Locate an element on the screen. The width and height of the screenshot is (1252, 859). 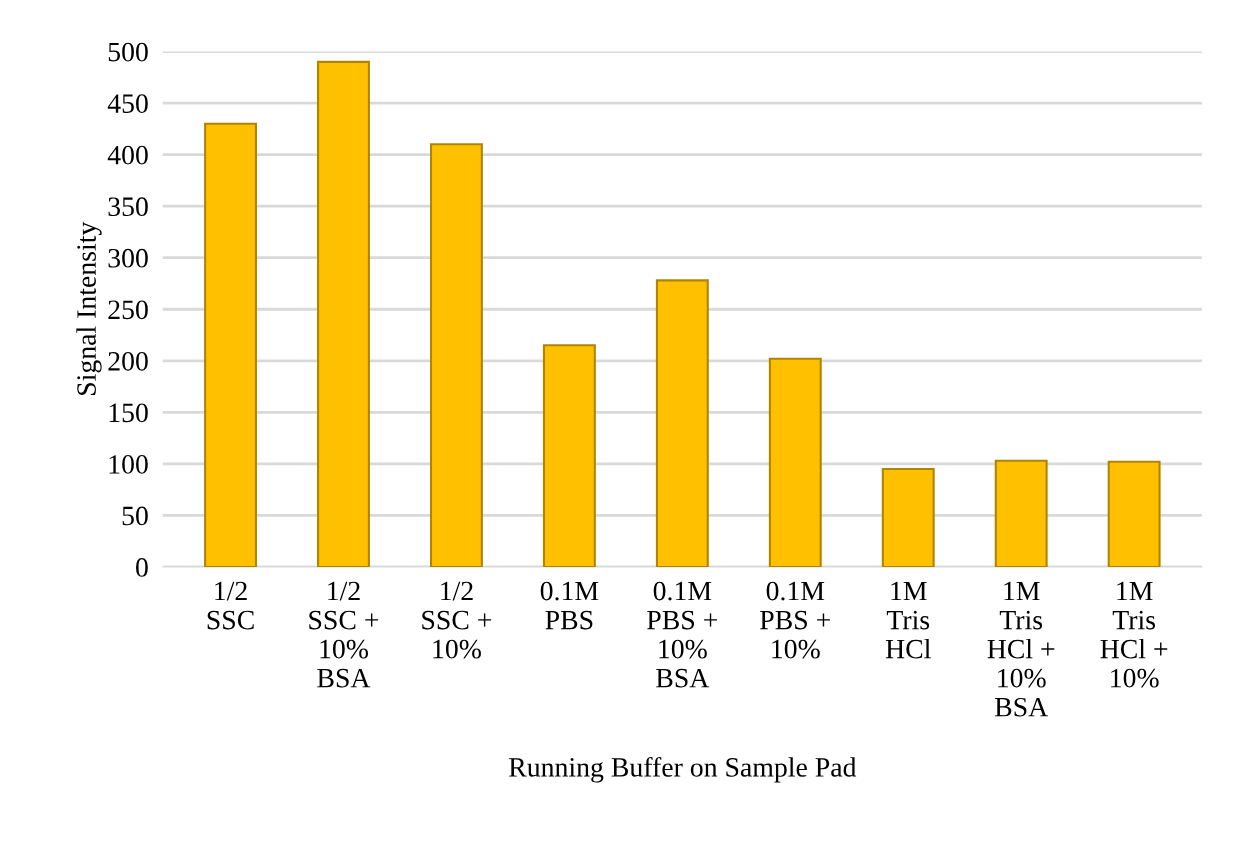
x-axis-title: Running Buffer on Sample Pad is located at coordinates (683, 769).